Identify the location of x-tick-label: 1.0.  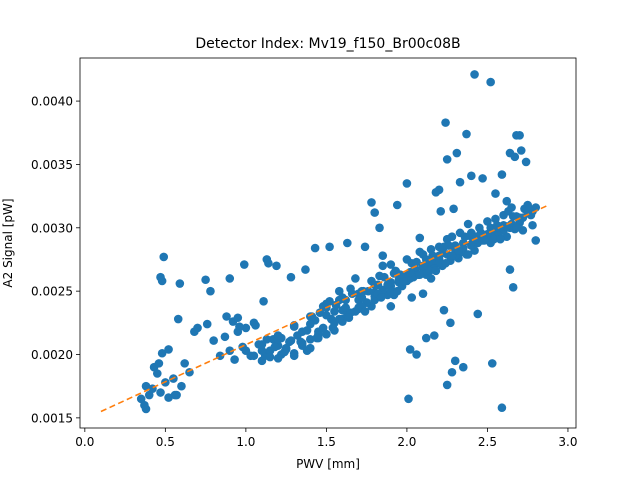
(245, 442).